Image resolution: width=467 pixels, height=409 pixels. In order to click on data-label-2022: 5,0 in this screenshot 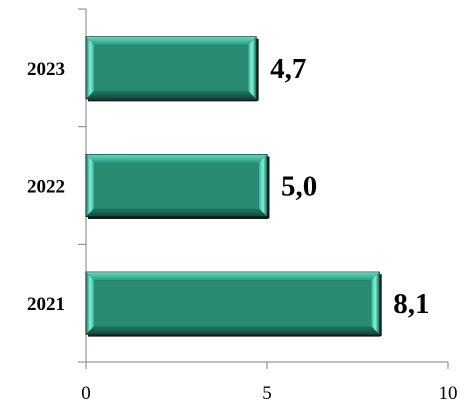, I will do `click(299, 187)`.